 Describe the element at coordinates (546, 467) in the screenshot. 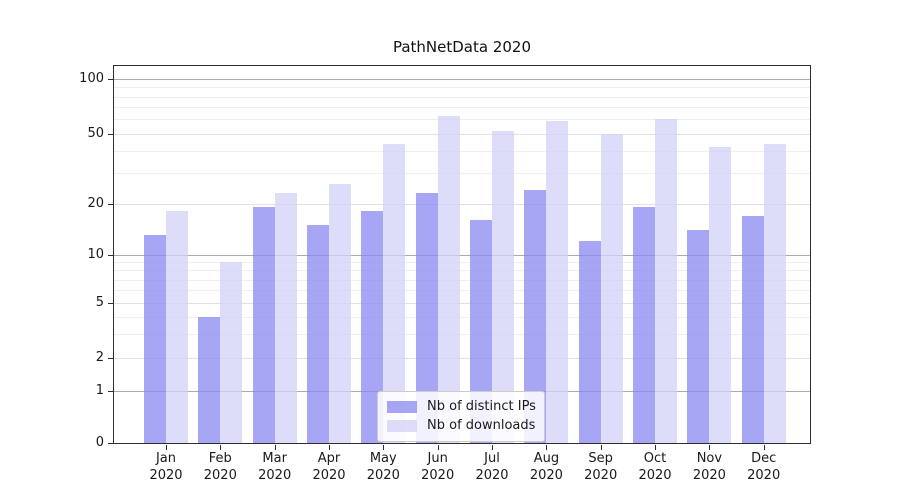

I see `x-tick-label-aug: Aug 2020` at that location.